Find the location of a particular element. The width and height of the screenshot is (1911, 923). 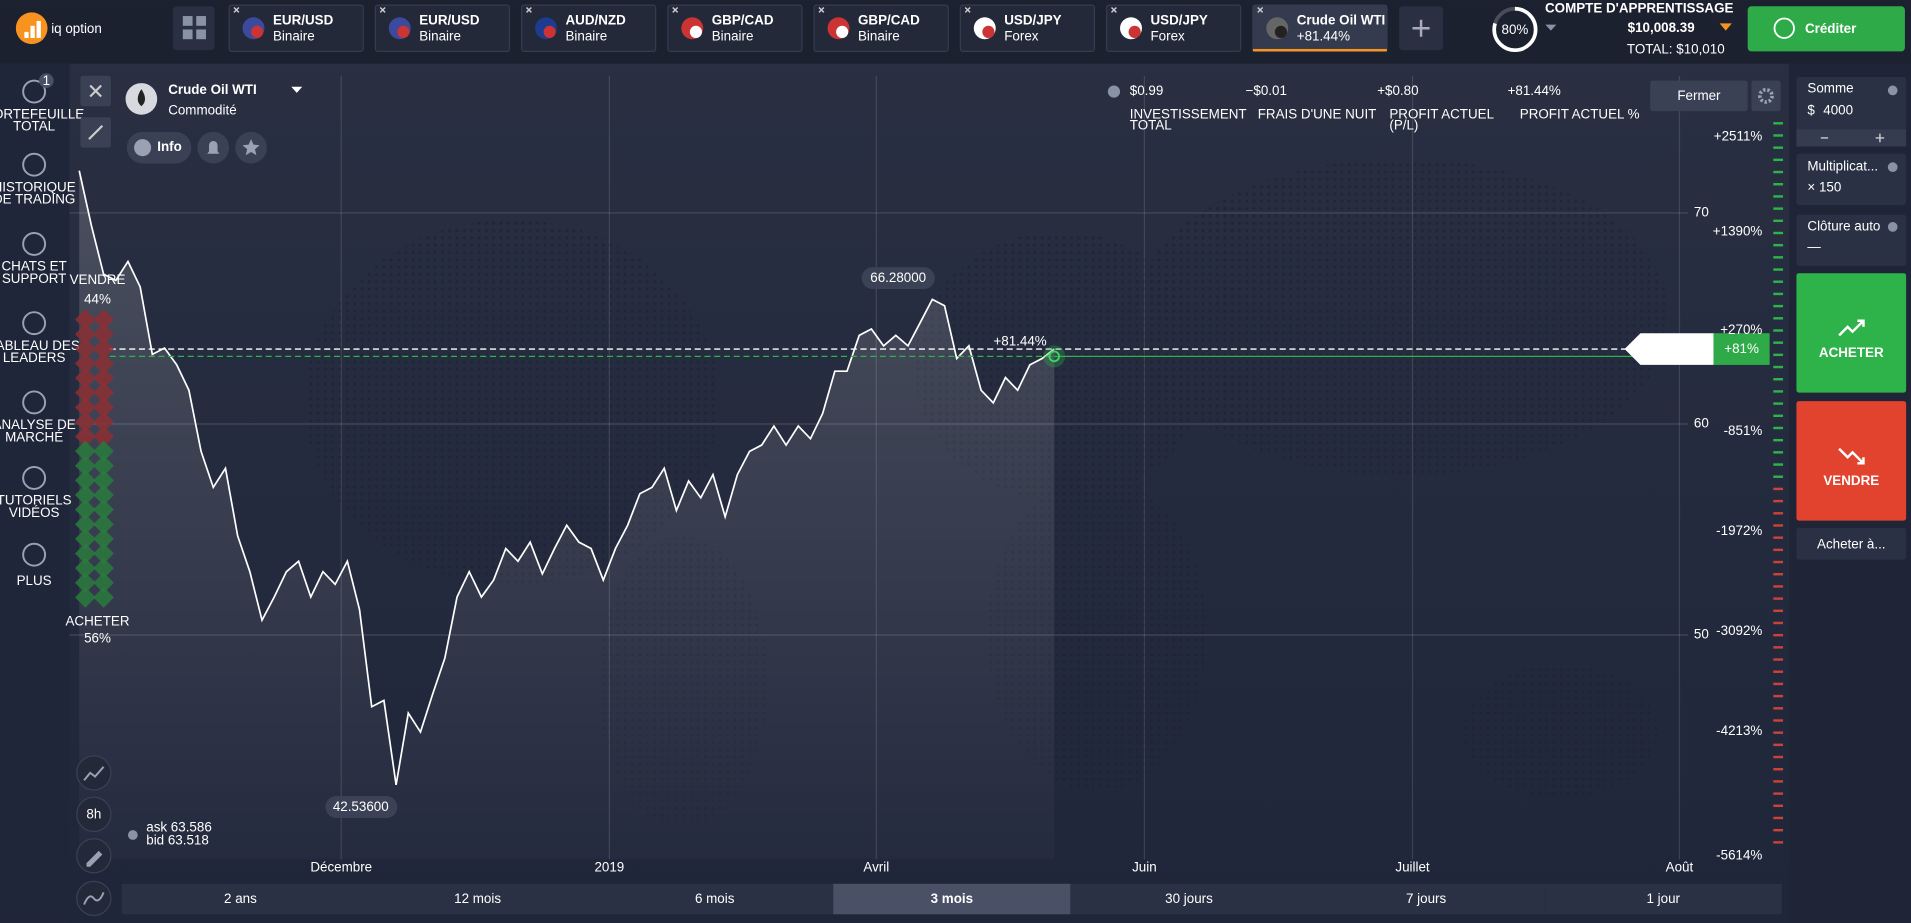

bell-icon is located at coordinates (213, 147).